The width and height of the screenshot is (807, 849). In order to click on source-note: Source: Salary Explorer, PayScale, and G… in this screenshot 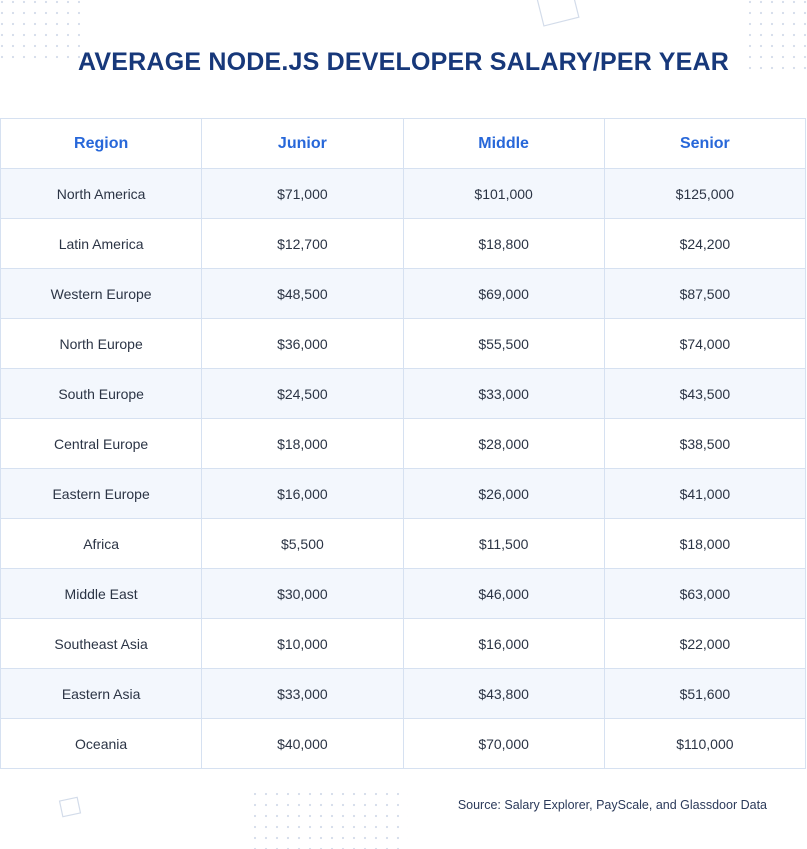, I will do `click(612, 805)`.